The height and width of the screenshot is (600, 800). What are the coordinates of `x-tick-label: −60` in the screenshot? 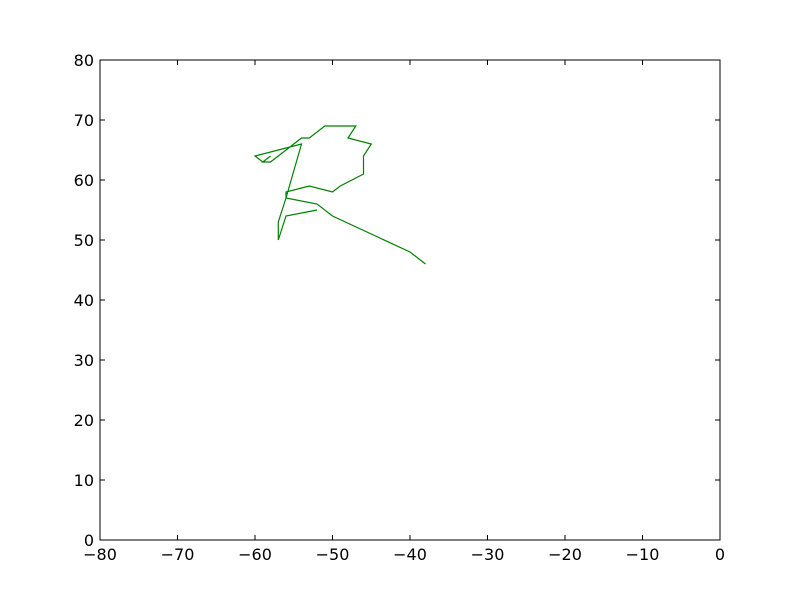 It's located at (255, 554).